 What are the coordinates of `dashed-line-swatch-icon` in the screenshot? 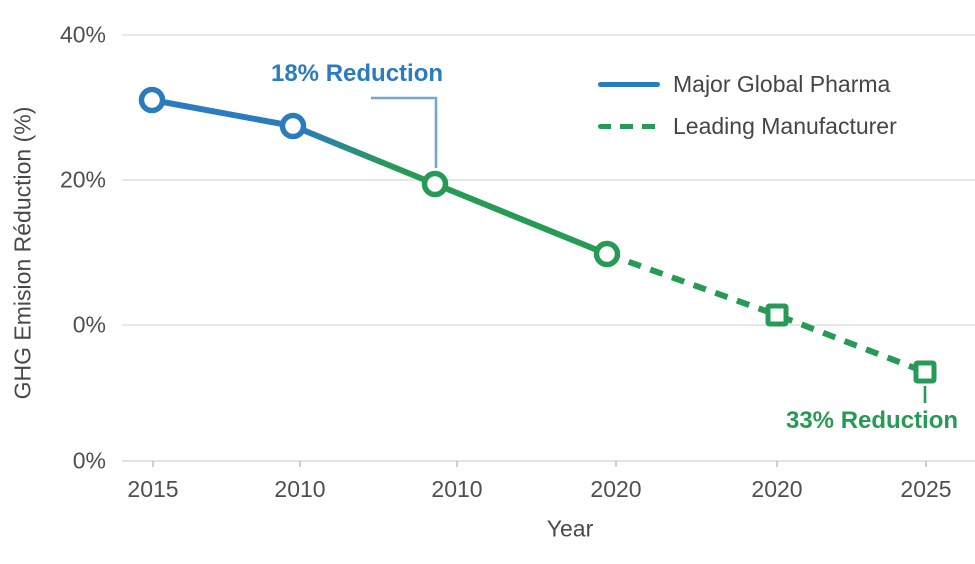 It's located at (629, 126).